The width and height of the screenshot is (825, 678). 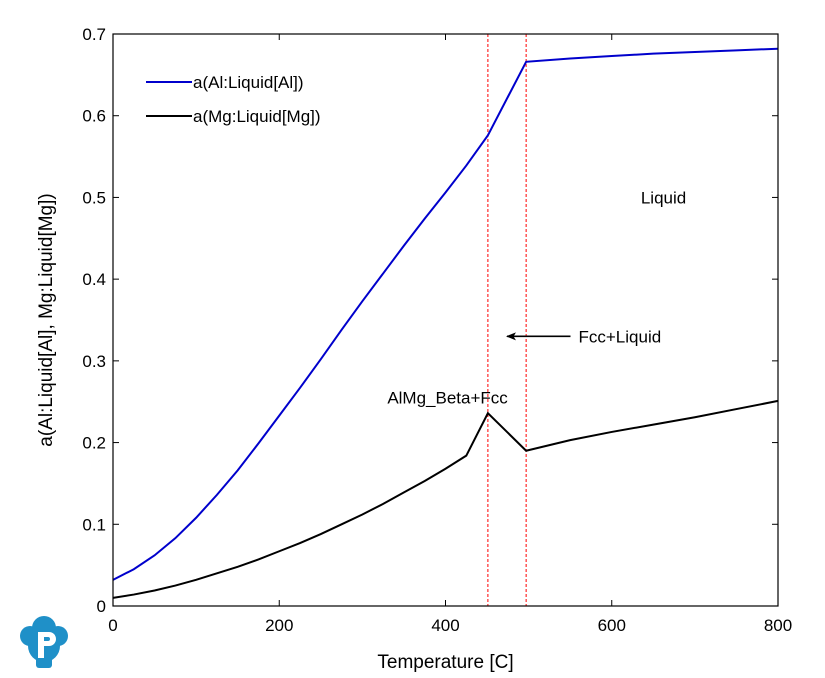 What do you see at coordinates (46, 319) in the screenshot?
I see `y-axis-label: a(Al:Liquid[Al], Mg:Liquid[Mg])` at bounding box center [46, 319].